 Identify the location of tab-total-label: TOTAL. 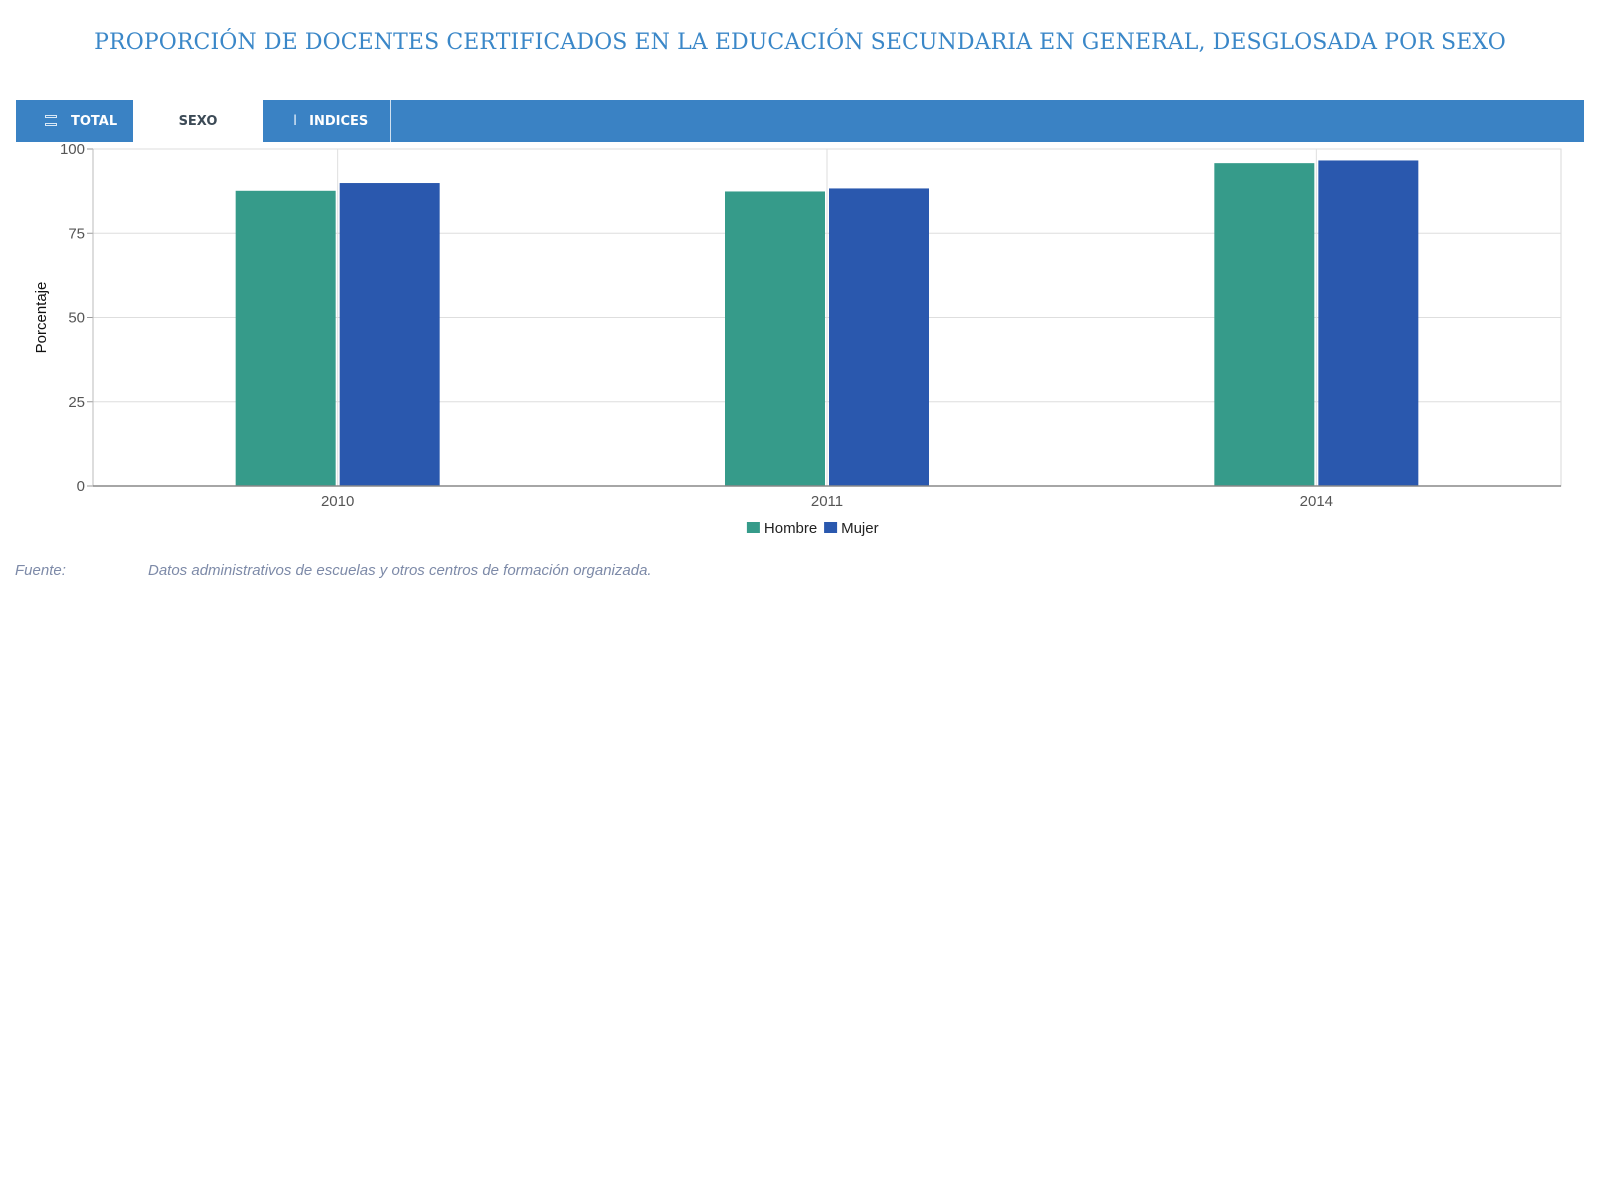
(94, 121).